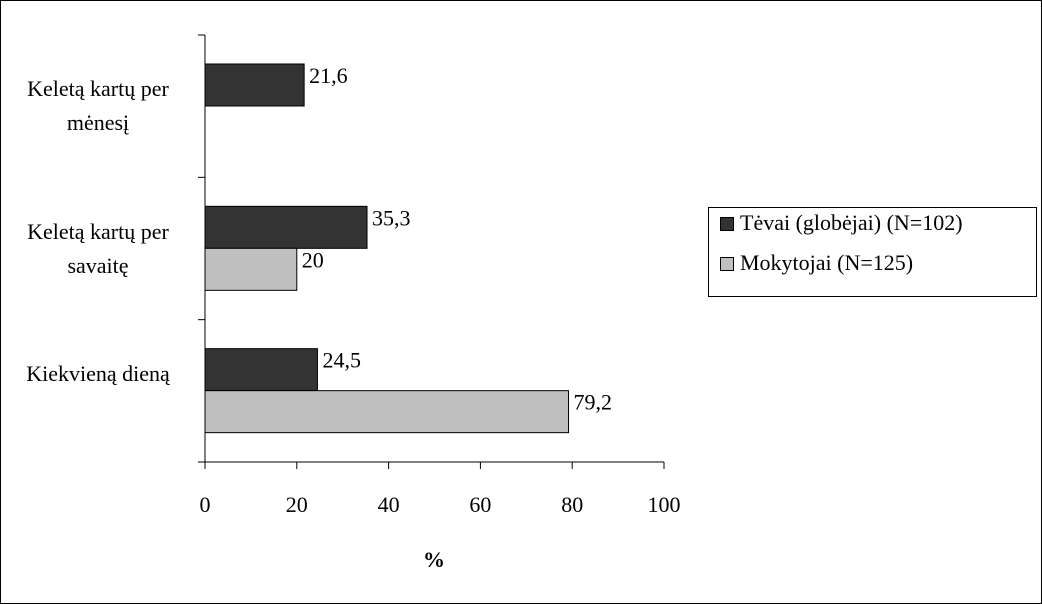 This screenshot has height=604, width=1042. What do you see at coordinates (313, 259) in the screenshot?
I see `value-label: 20` at bounding box center [313, 259].